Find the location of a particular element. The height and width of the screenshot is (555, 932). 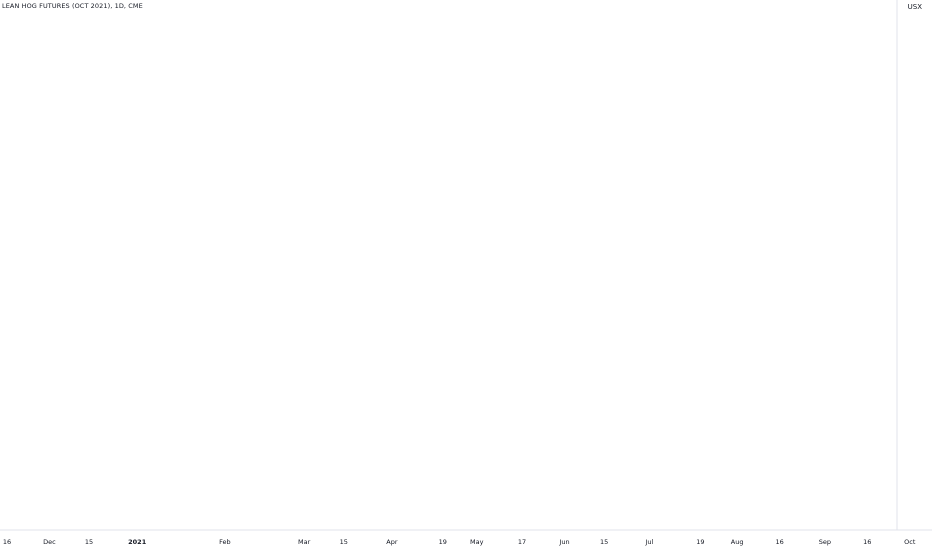

x-tick-label: Jul is located at coordinates (648, 542).